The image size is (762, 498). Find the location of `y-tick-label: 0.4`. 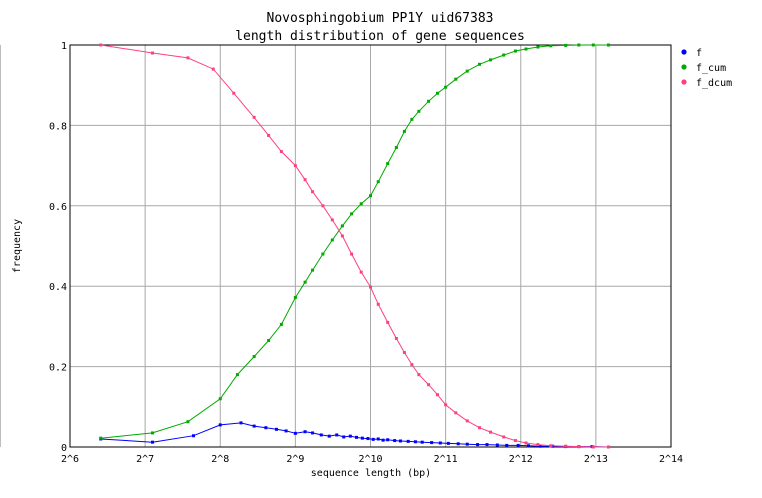

y-tick-label: 0.4 is located at coordinates (58, 287).